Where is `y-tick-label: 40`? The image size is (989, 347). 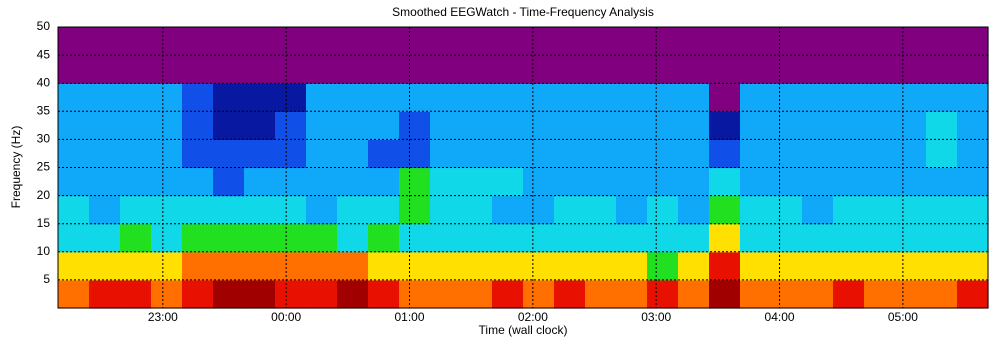 y-tick-label: 40 is located at coordinates (44, 82).